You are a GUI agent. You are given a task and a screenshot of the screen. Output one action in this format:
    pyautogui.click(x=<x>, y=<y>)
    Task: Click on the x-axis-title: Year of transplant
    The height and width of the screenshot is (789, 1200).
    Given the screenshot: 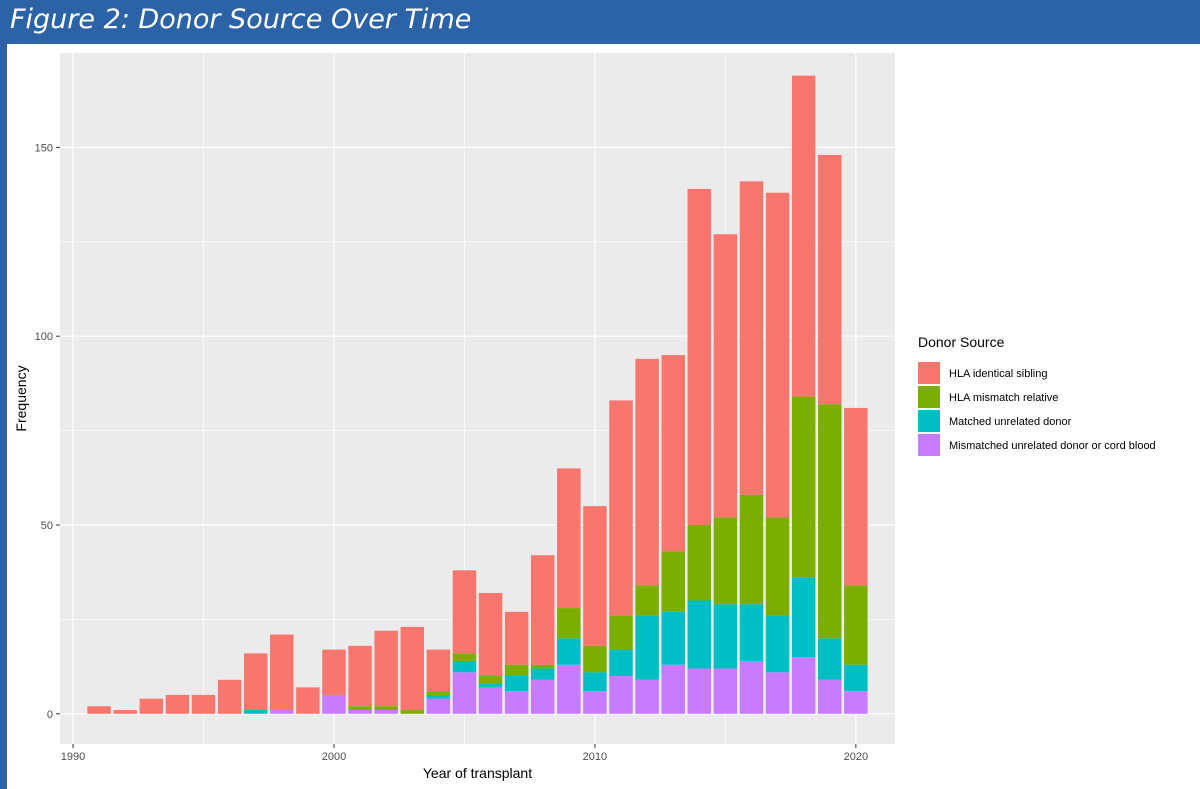 What is the action you would take?
    pyautogui.click(x=477, y=773)
    